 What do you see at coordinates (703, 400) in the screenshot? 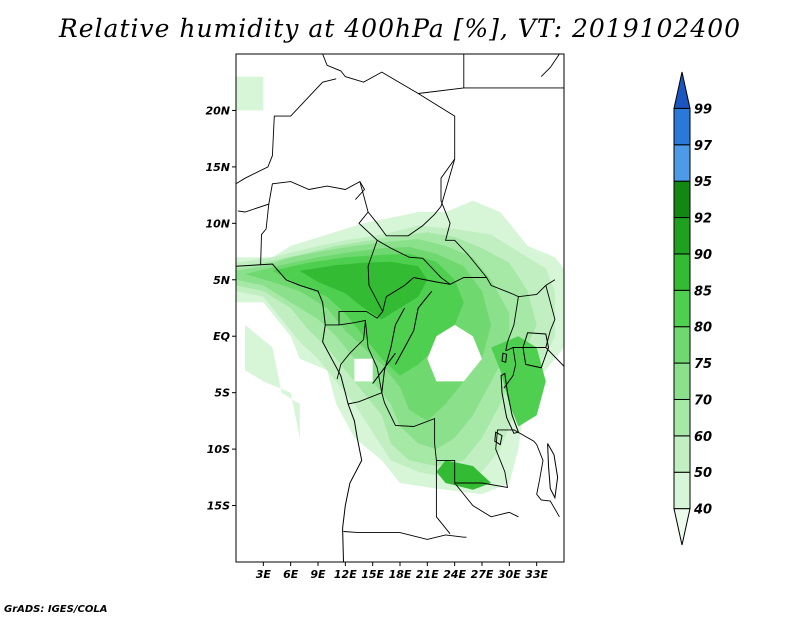
I see `colorbar-label: 70` at bounding box center [703, 400].